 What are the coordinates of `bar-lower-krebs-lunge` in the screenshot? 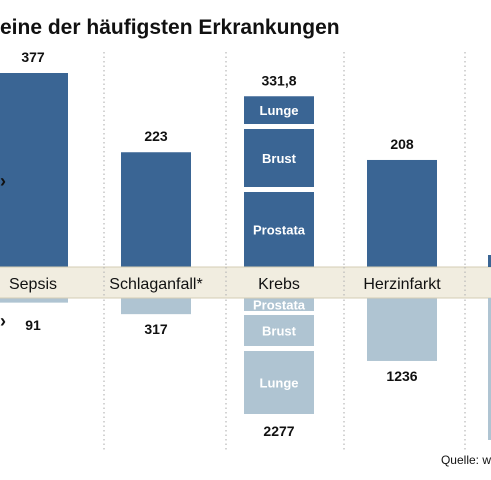 It's located at (279, 382).